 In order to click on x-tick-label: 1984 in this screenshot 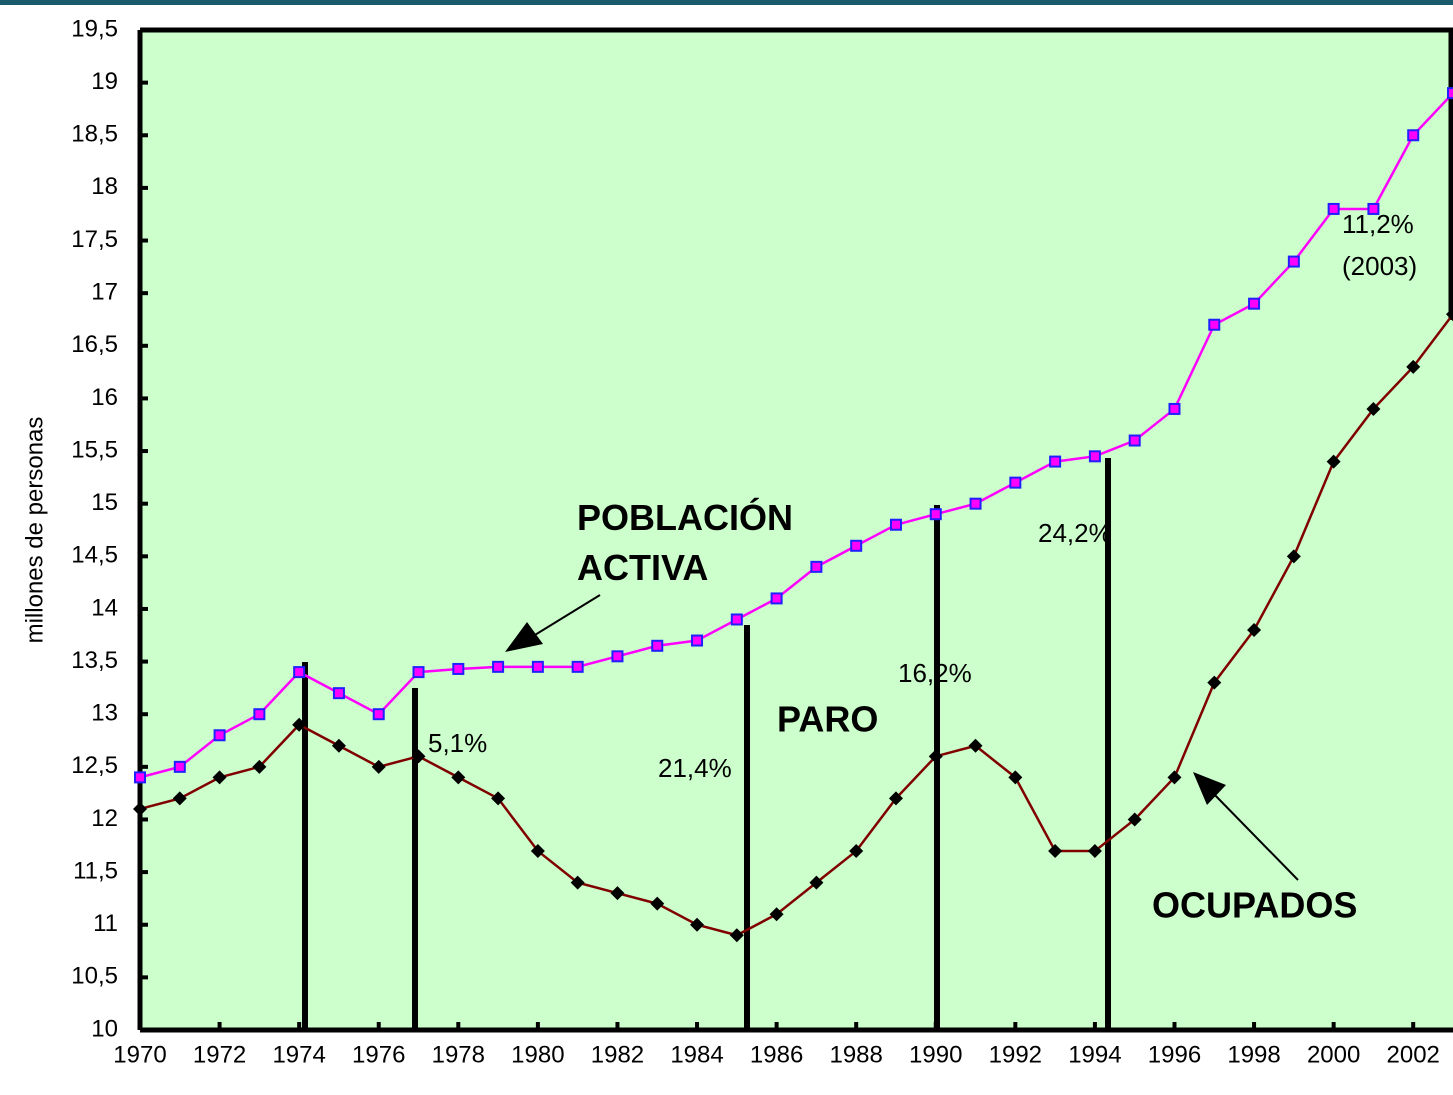, I will do `click(696, 1054)`.